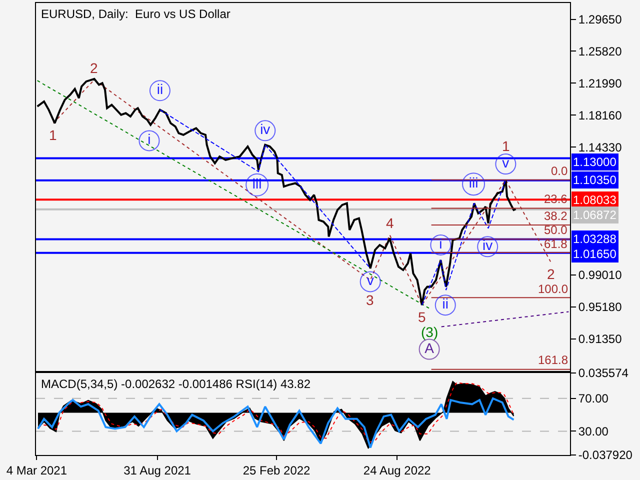 This screenshot has width=640, height=480. Describe the element at coordinates (595, 200) in the screenshot. I see `ref-line-label: 1.08033` at that location.